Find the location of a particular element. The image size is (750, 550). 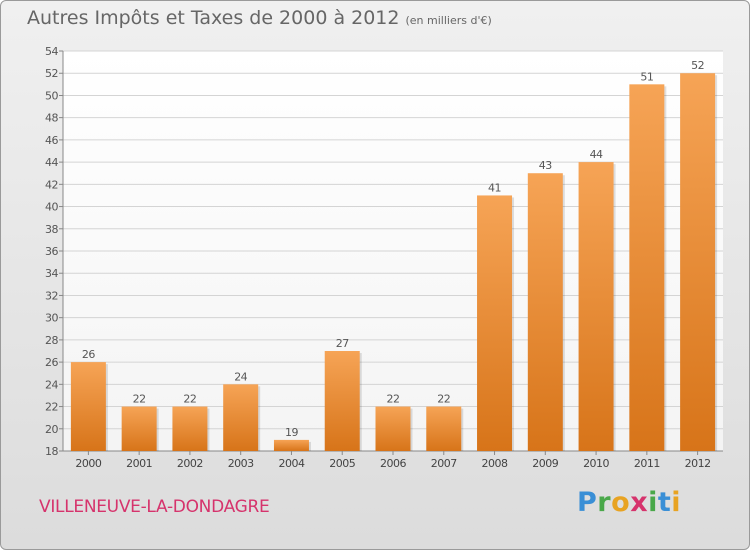

x-tick-label: 2006 is located at coordinates (393, 463).